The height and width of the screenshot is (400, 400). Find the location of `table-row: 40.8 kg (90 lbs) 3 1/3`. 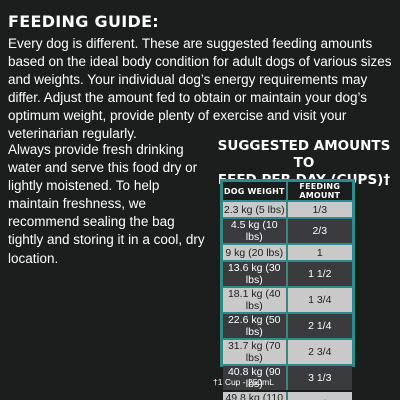

table-row: 40.8 kg (90 lbs) 3 1/3 is located at coordinates (287, 378).